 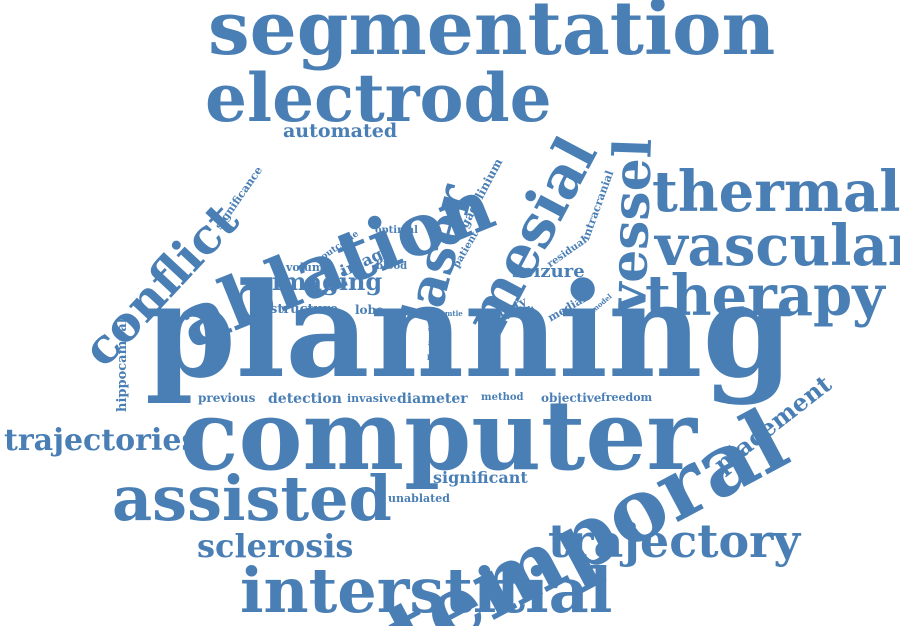 What do you see at coordinates (101, 440) in the screenshot?
I see `word-trajectories: trajectories` at bounding box center [101, 440].